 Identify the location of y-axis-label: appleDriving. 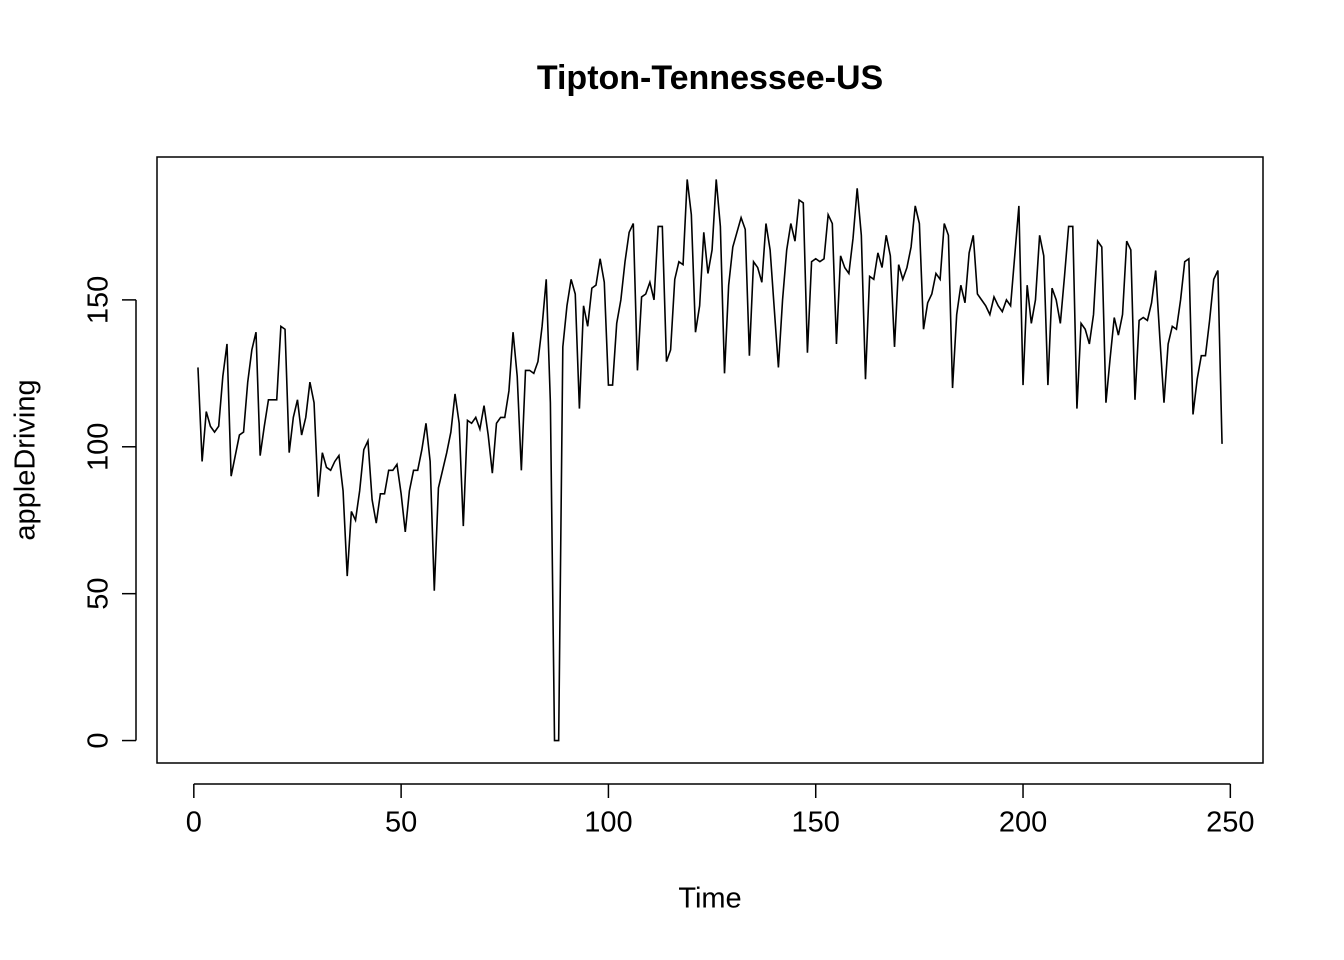
(26, 459).